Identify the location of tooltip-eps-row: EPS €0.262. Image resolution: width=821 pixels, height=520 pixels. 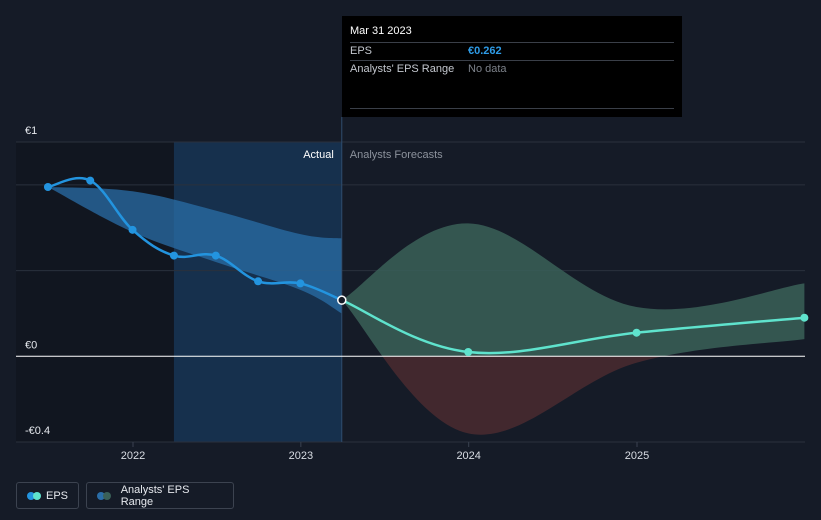
(512, 51).